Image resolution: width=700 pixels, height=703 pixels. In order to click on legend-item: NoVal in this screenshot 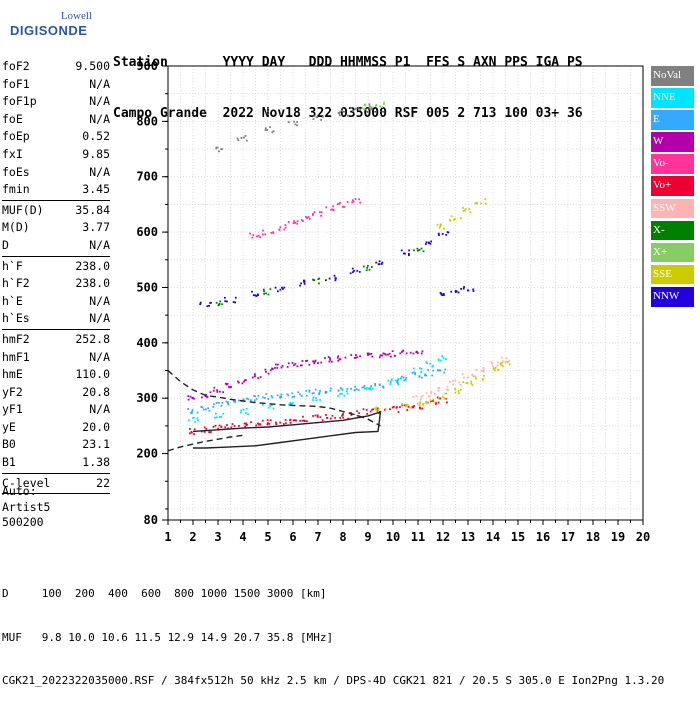, I will do `click(672, 76)`.